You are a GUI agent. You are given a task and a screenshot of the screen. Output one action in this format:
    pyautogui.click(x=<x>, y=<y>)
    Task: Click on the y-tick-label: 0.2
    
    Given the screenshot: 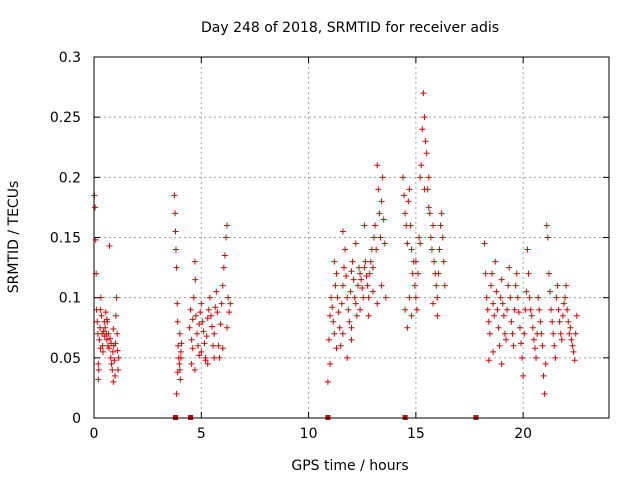 What is the action you would take?
    pyautogui.click(x=70, y=178)
    